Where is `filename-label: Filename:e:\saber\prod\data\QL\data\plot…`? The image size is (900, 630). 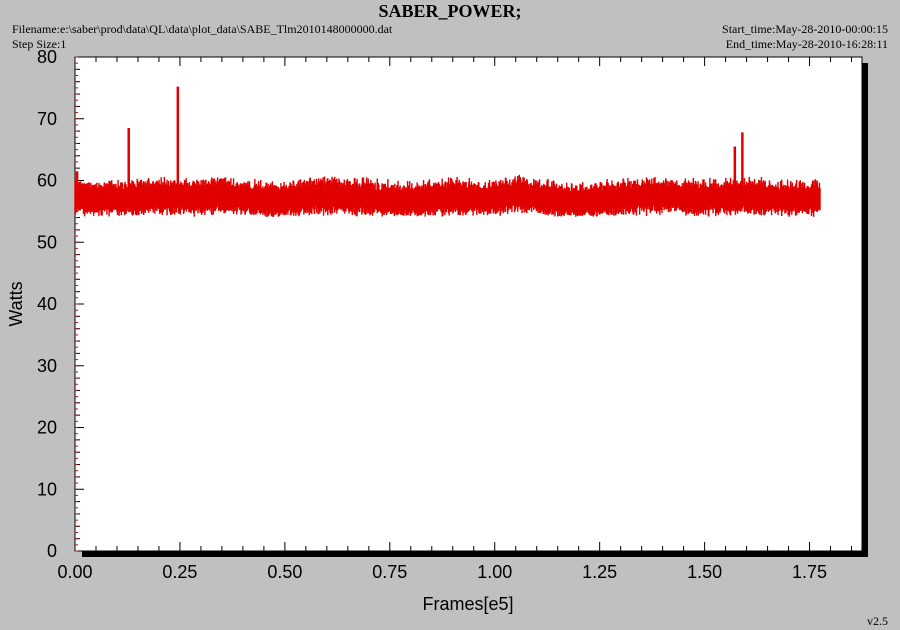 filename-label: Filename:e:\saber\prod\data\QL\data\plot… is located at coordinates (202, 29).